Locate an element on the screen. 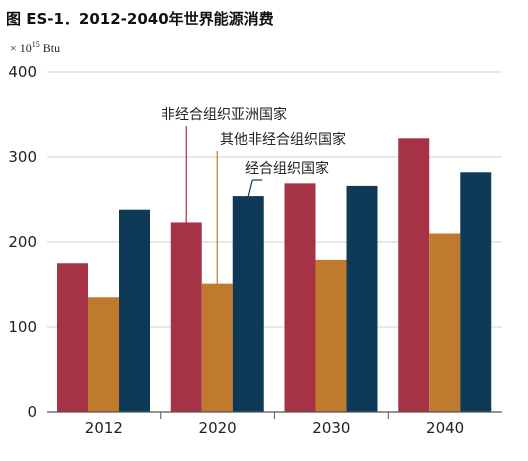  y-tick-label: 400 is located at coordinates (22, 72).